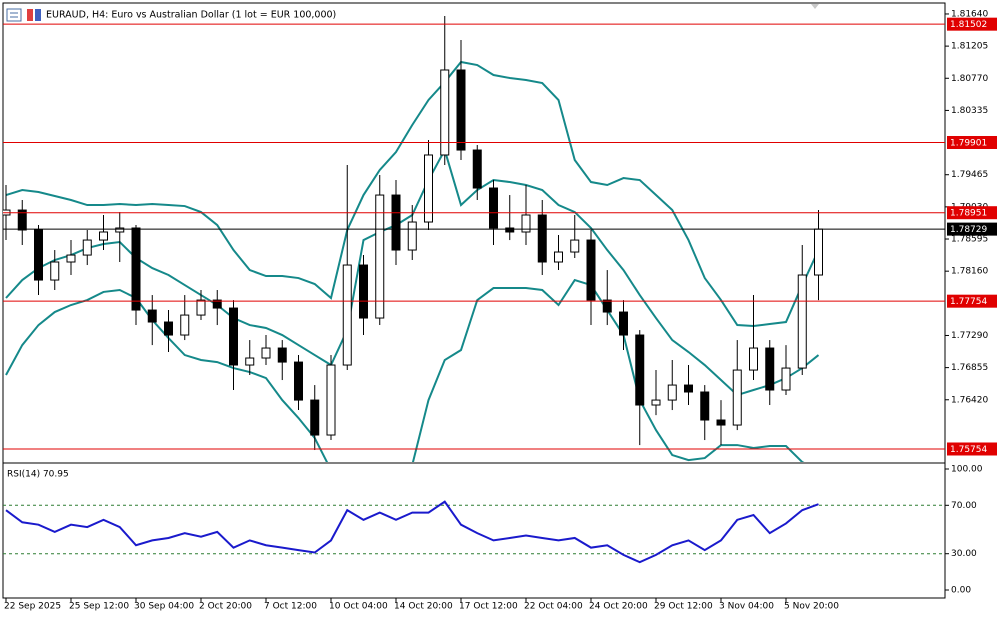 The width and height of the screenshot is (1000, 619). Describe the element at coordinates (969, 111) in the screenshot. I see `y-tick-label: 1.80335` at that location.